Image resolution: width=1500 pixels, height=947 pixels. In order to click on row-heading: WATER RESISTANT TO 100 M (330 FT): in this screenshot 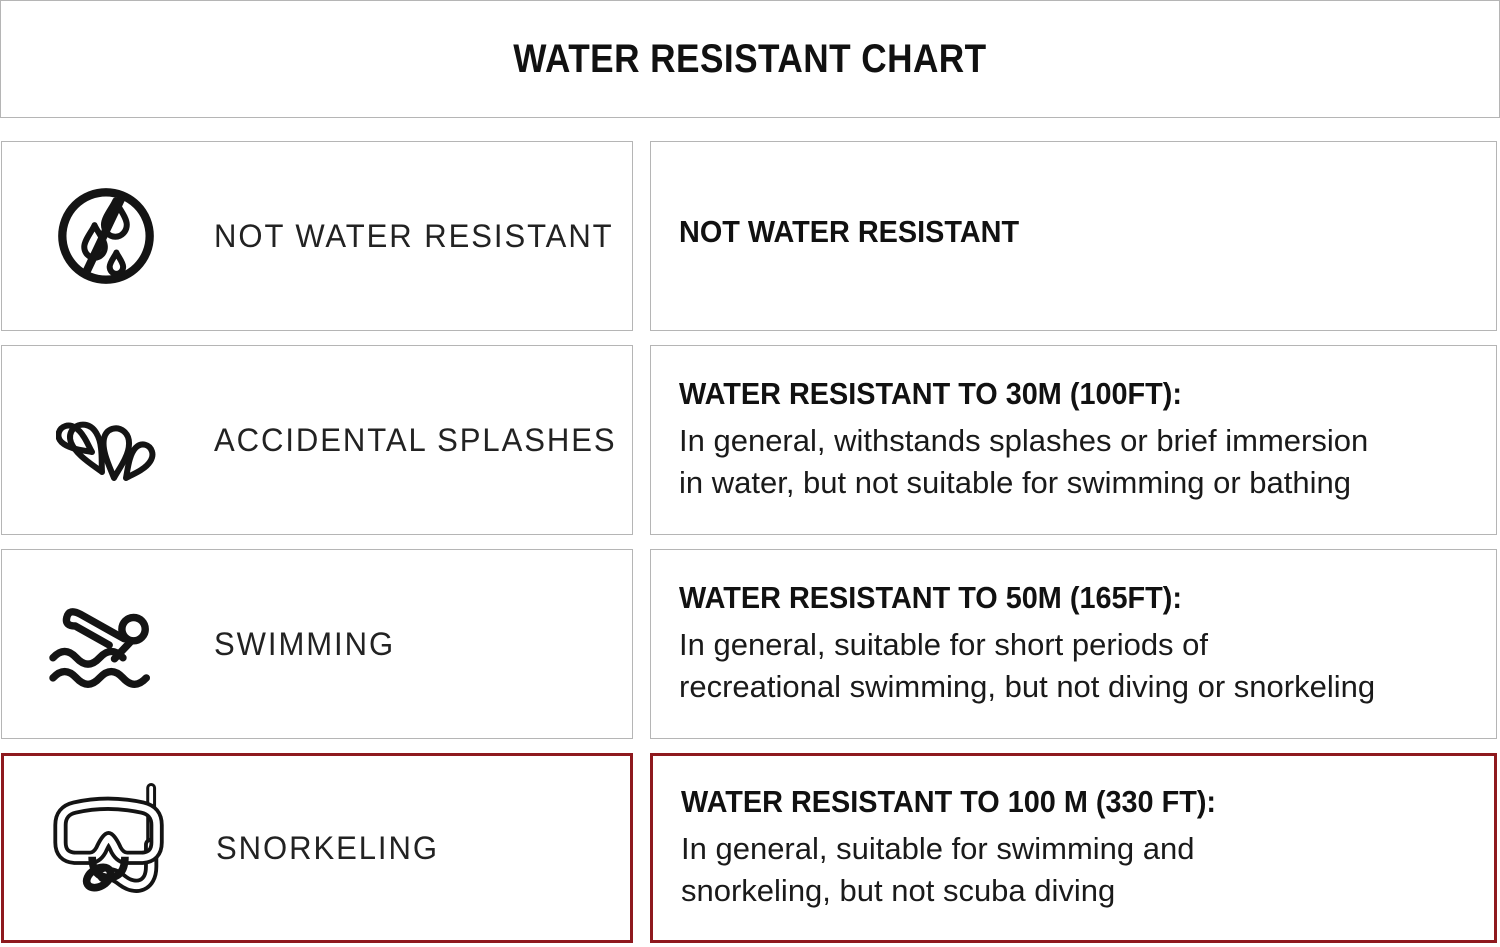, I will do `click(949, 801)`.